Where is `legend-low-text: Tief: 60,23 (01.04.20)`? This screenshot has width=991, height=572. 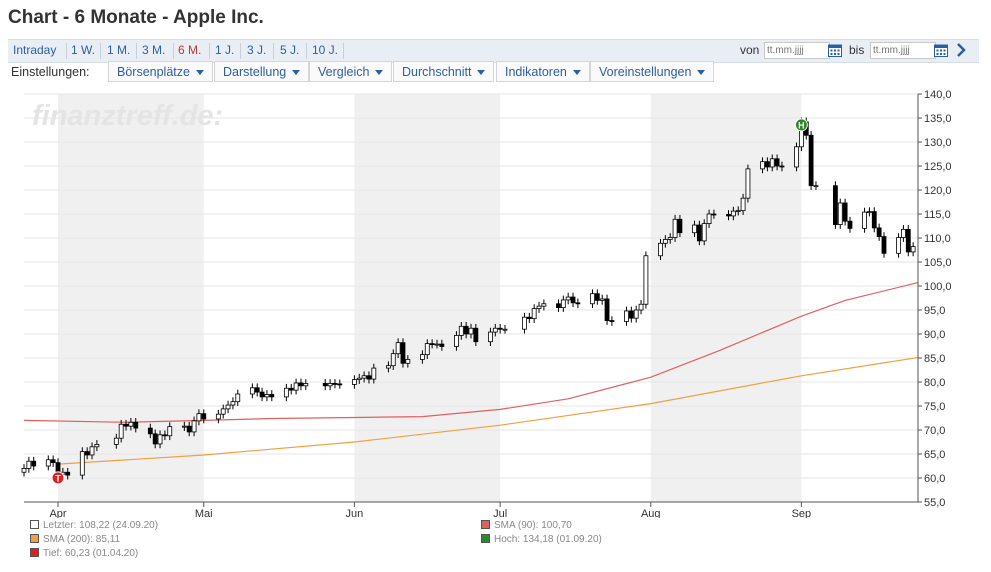 legend-low-text: Tief: 60,23 (01.04.20) is located at coordinates (91, 553).